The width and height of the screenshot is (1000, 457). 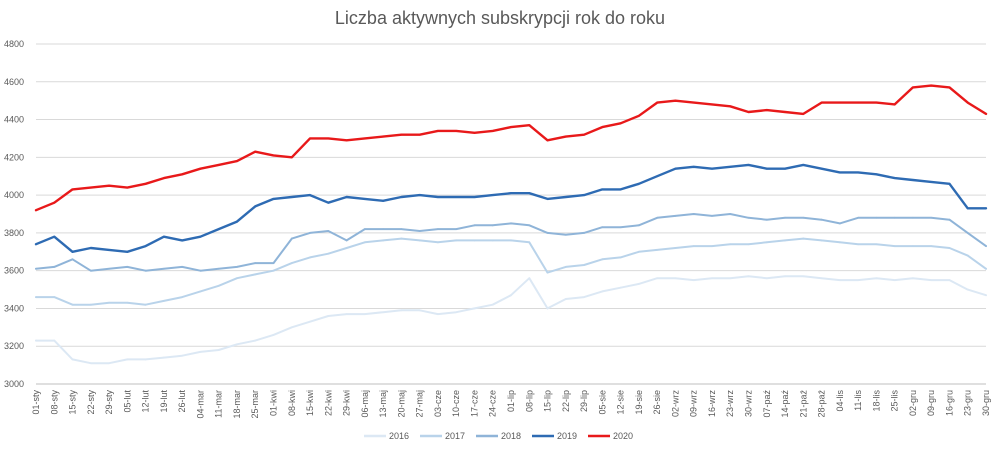 What do you see at coordinates (146, 401) in the screenshot?
I see `x-tick-label: 12-lut` at bounding box center [146, 401].